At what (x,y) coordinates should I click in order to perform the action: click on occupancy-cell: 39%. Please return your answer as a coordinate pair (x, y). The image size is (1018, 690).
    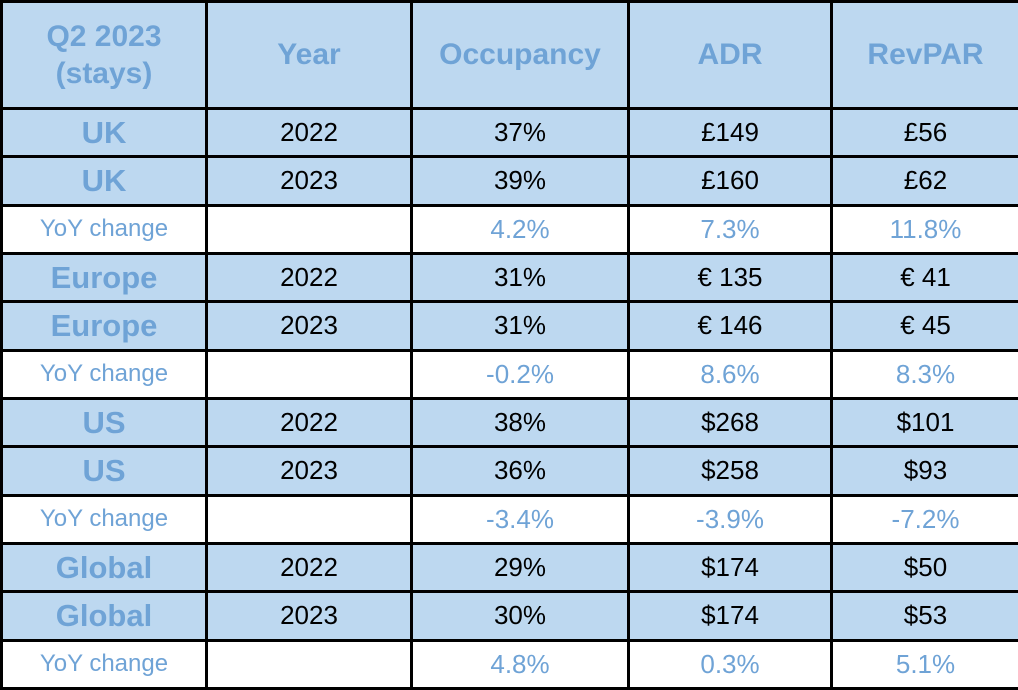
    Looking at the image, I should click on (520, 181).